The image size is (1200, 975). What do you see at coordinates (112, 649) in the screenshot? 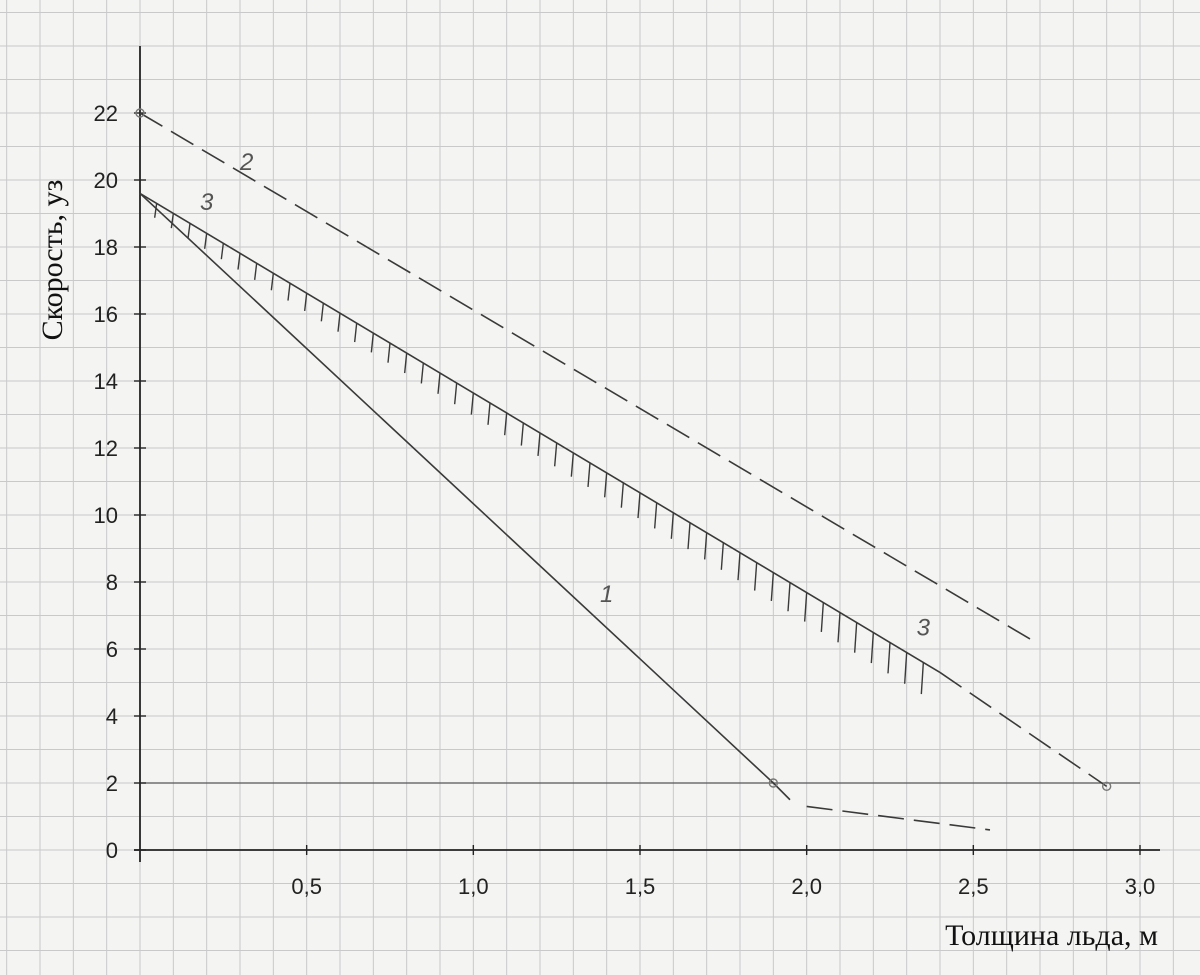
I see `y-tick-label: 6` at bounding box center [112, 649].